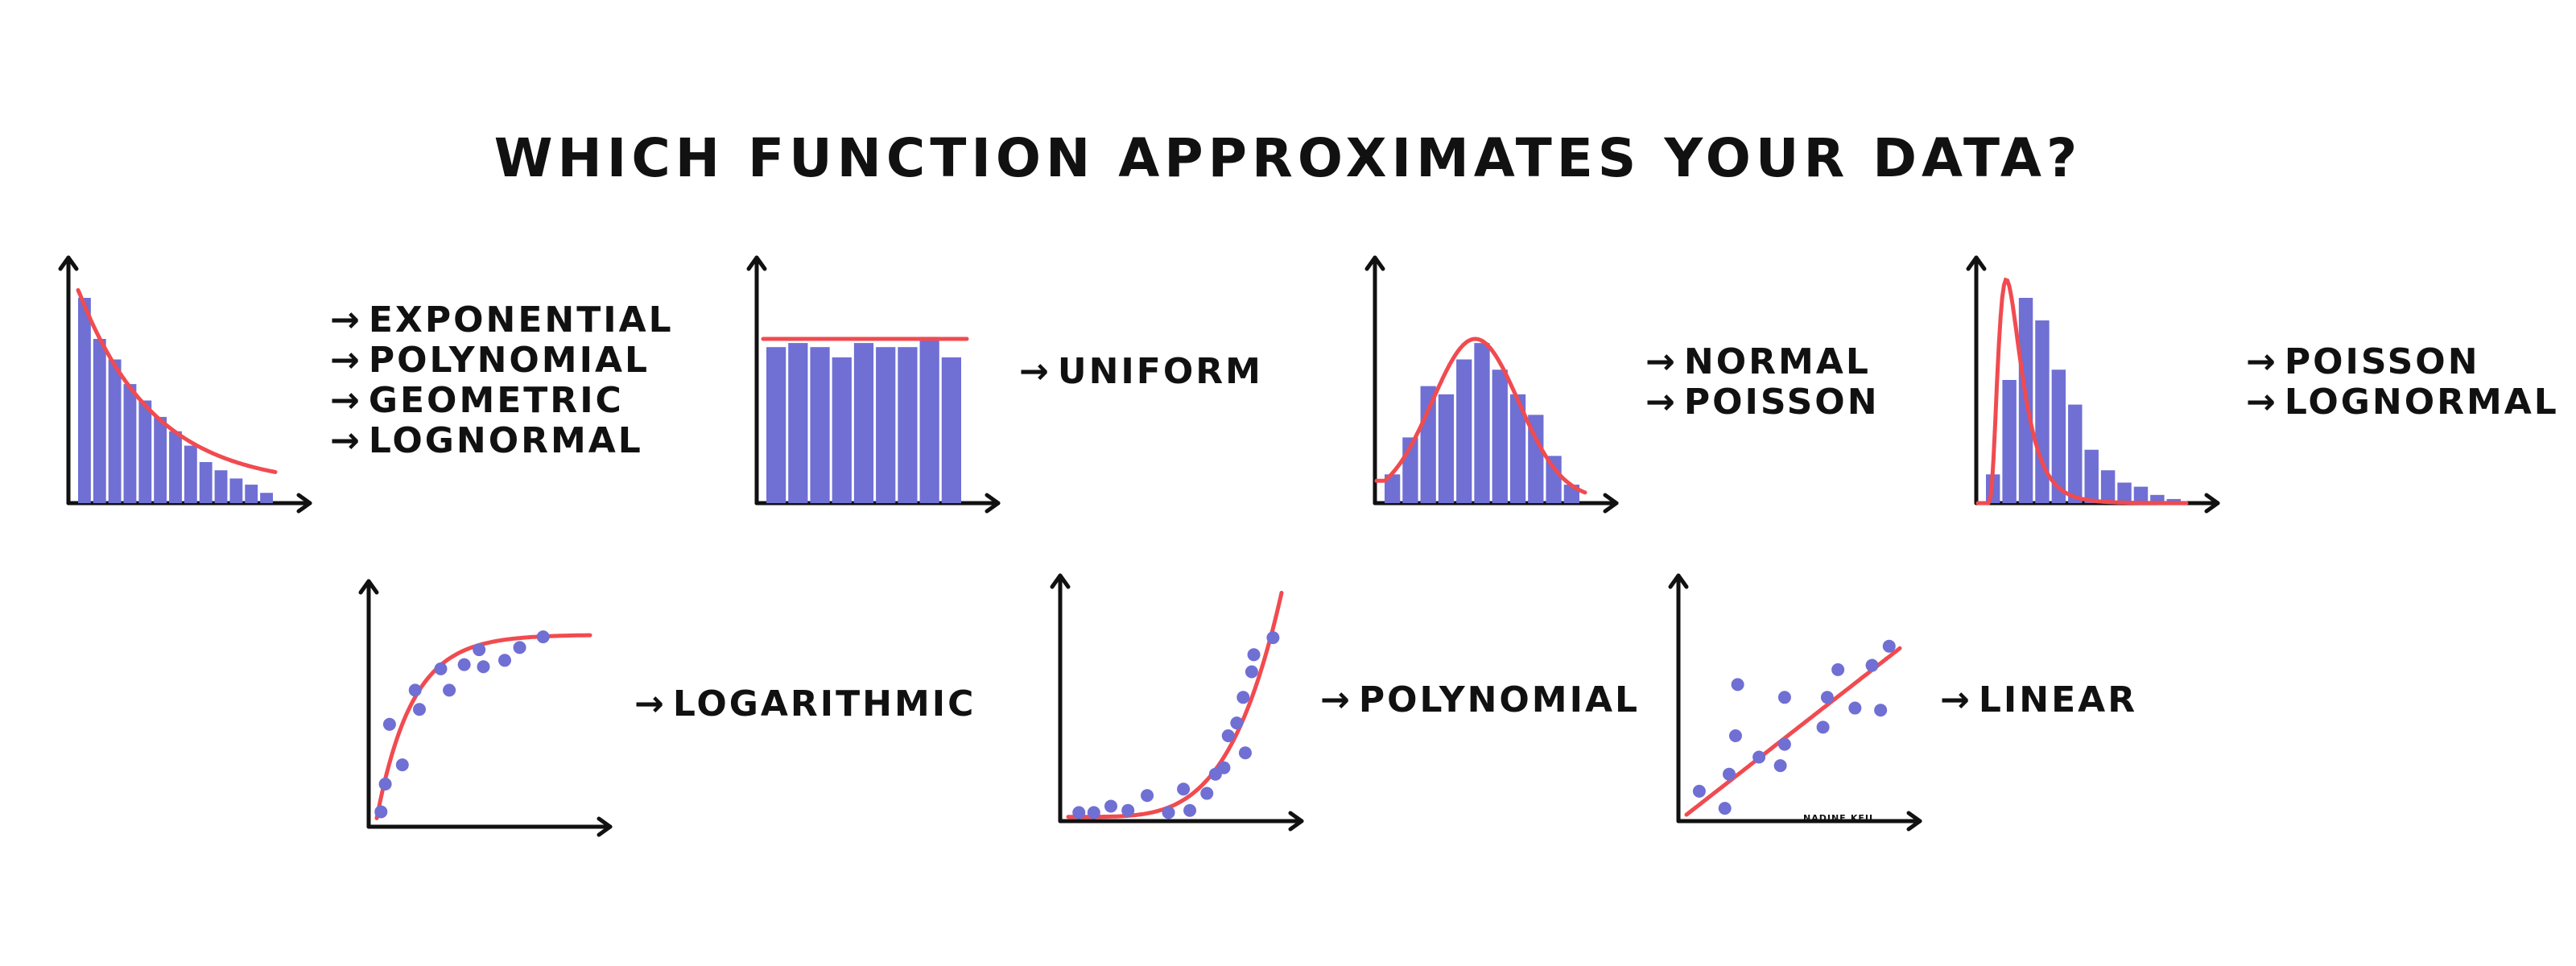  I want to click on panel-logarithmic, so click(489, 706).